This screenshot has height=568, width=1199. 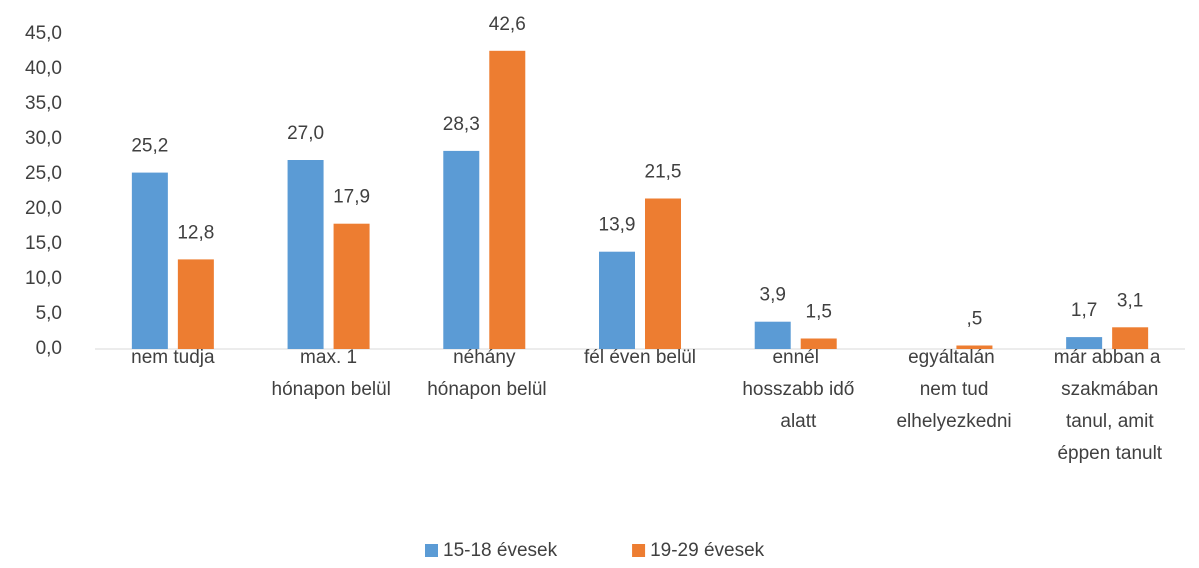 What do you see at coordinates (195, 232) in the screenshot?
I see `value-label: 12,8` at bounding box center [195, 232].